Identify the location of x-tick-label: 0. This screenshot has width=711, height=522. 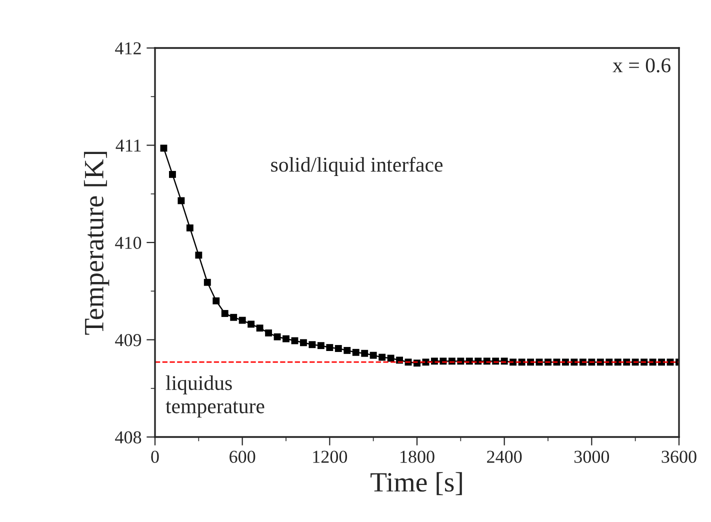
(155, 456).